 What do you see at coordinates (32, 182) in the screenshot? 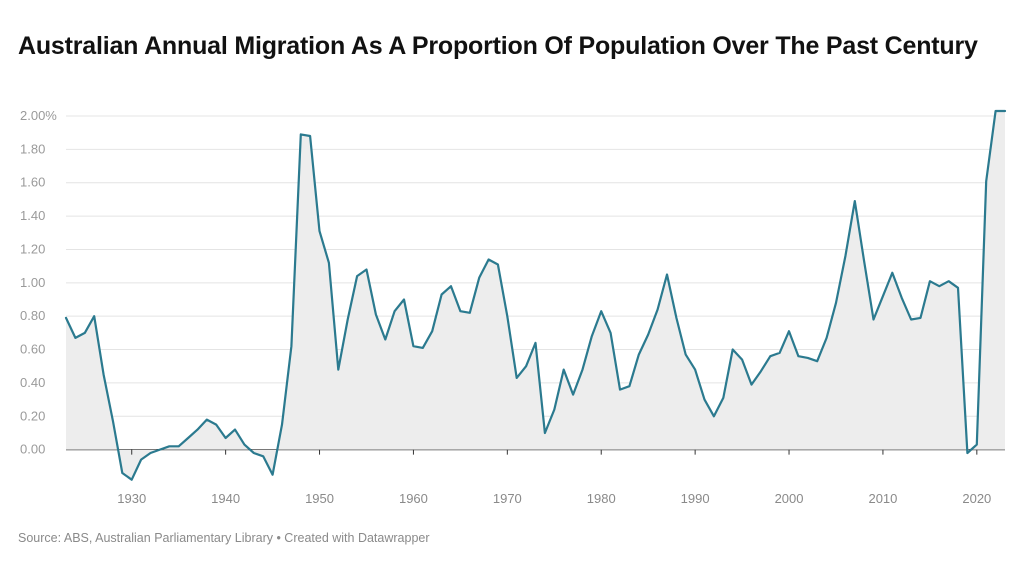
I see `y-tick-label: 1.60` at bounding box center [32, 182].